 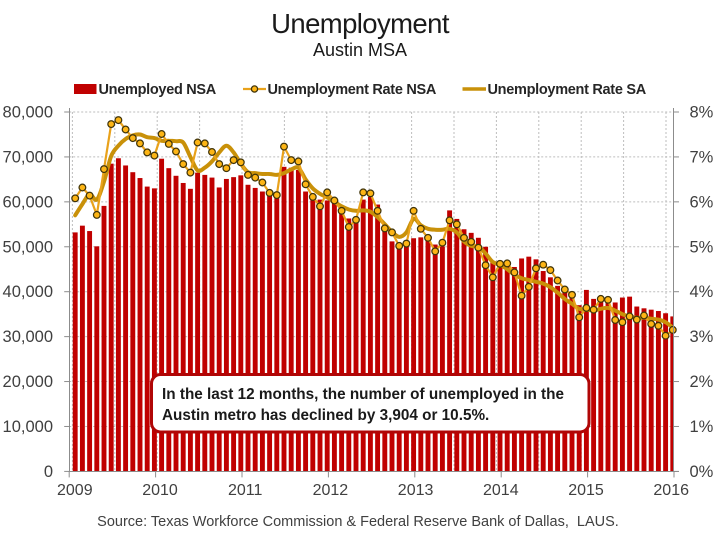 I want to click on svg-text: 20,000, so click(x=28, y=382).